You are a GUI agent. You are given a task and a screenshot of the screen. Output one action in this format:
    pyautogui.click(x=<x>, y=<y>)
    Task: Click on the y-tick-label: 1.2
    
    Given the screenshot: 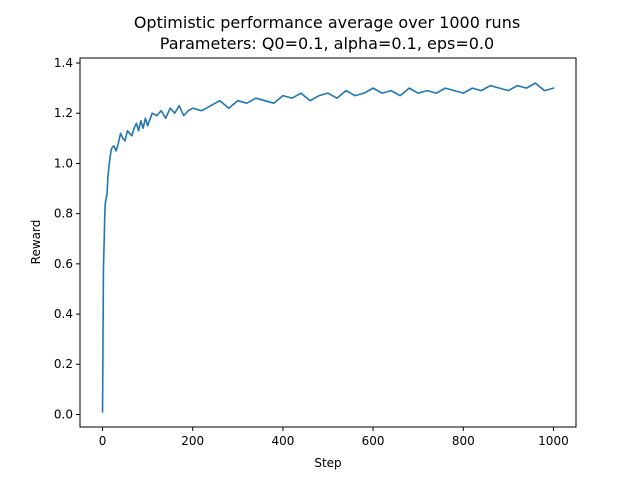 What is the action you would take?
    pyautogui.click(x=63, y=113)
    